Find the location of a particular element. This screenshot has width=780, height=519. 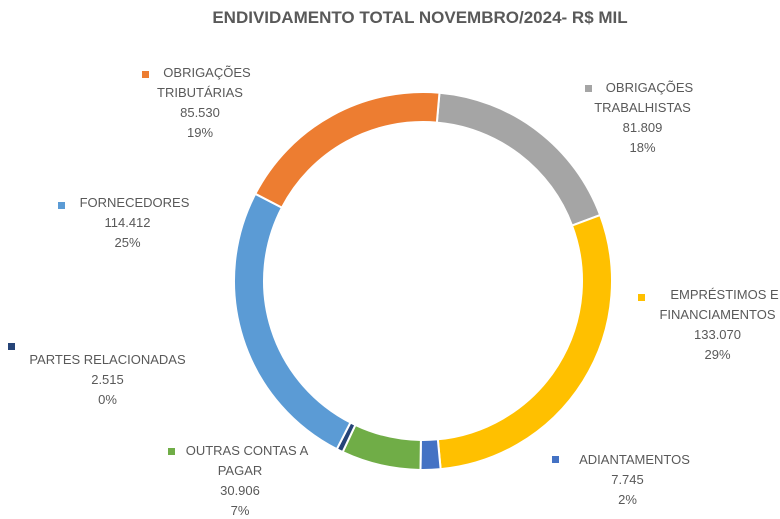

category-label: OBRIGAÇÕES TRIBUTÁRIAS is located at coordinates (204, 82).